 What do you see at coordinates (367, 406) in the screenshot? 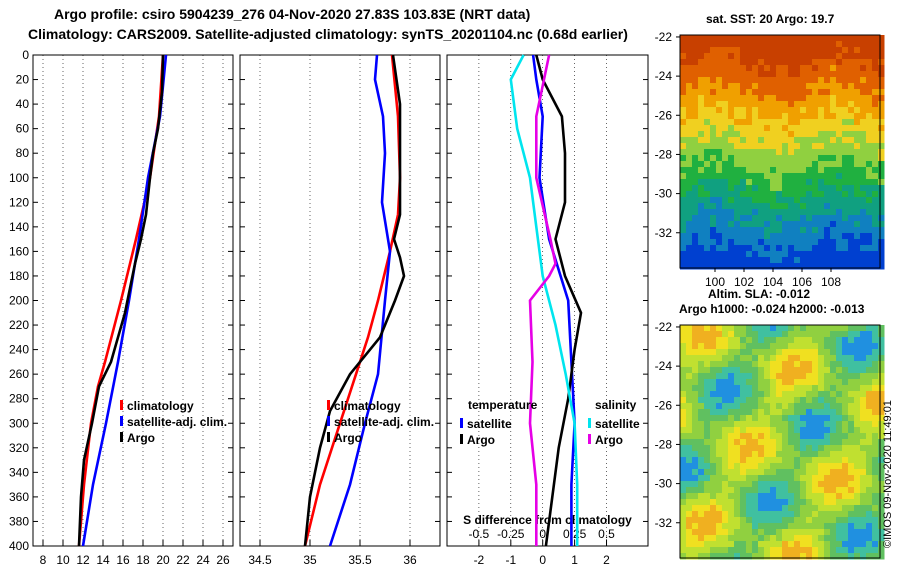
I see `legend-label-salinity: climatology` at bounding box center [367, 406].